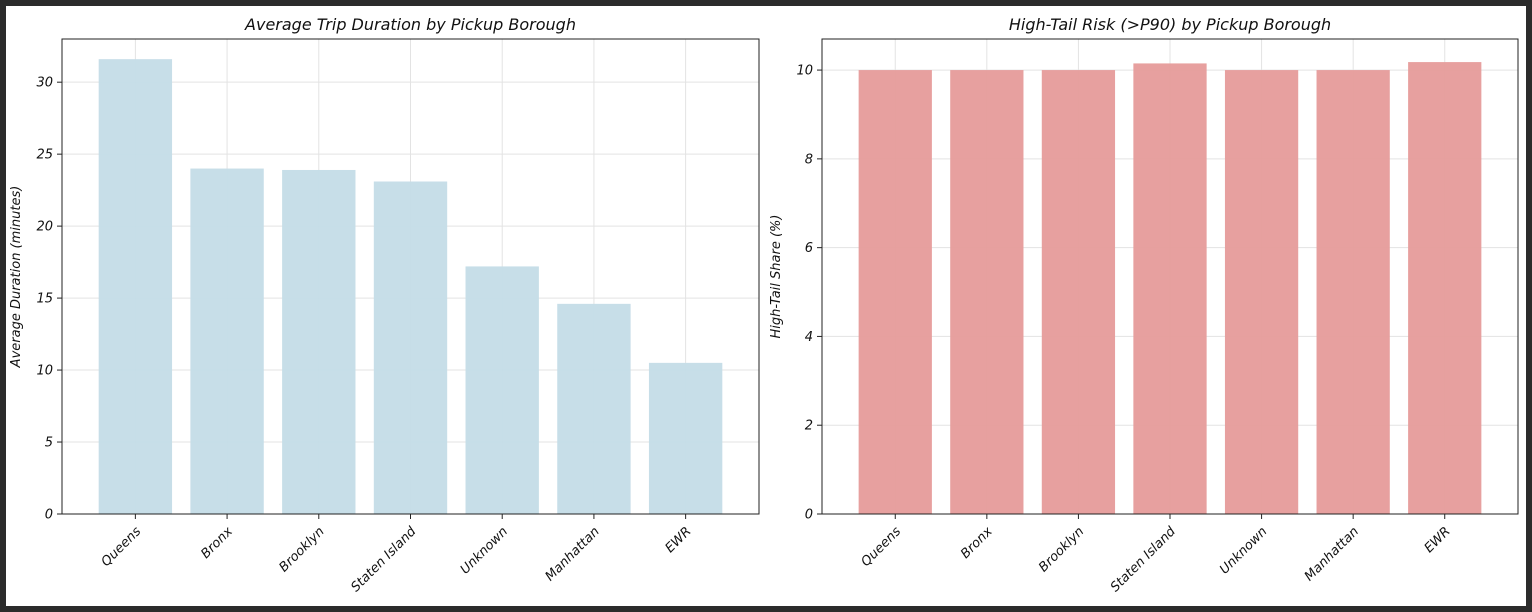 The width and height of the screenshot is (1532, 612). Describe the element at coordinates (44, 299) in the screenshot. I see `left-ytick-label: 15` at that location.